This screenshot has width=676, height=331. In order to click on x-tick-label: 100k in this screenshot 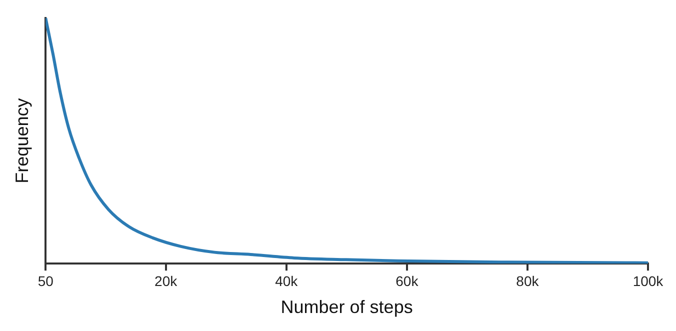, I will do `click(648, 280)`.